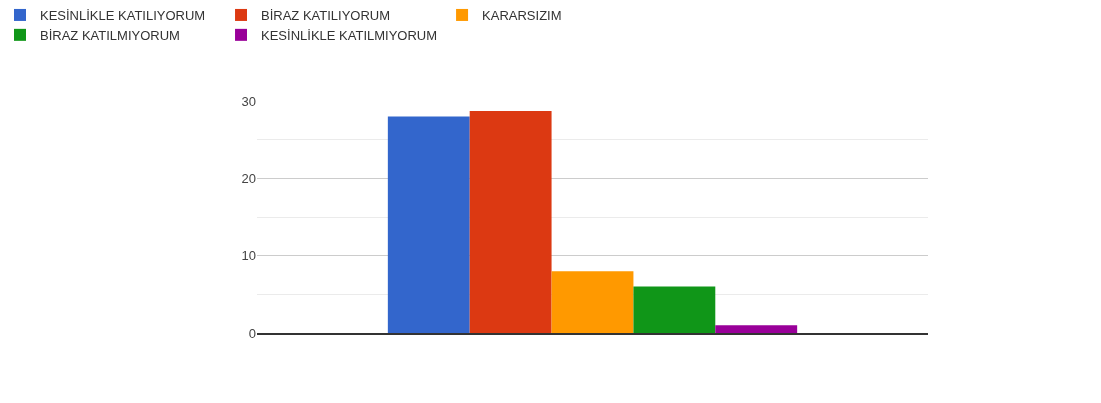 The image size is (1101, 403). I want to click on legend-label: BİRAZ KATILIYORUM, so click(326, 16).